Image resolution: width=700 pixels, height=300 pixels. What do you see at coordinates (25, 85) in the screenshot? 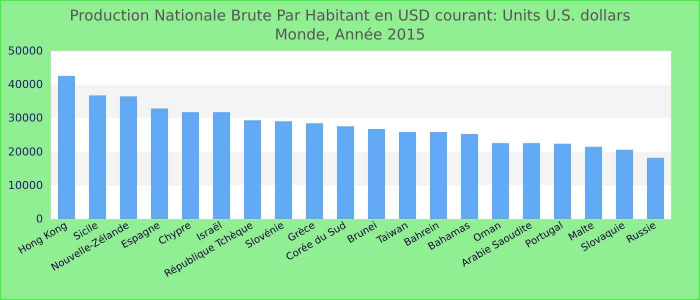
I see `y-tick-label: 40000` at bounding box center [25, 85].